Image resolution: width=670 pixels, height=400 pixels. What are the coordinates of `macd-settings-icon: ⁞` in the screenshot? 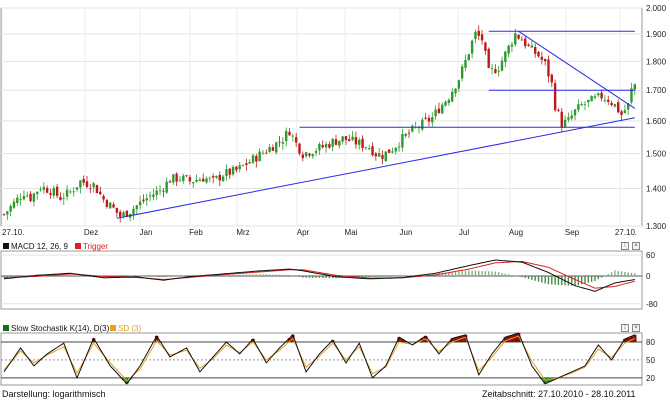 It's located at (625, 246).